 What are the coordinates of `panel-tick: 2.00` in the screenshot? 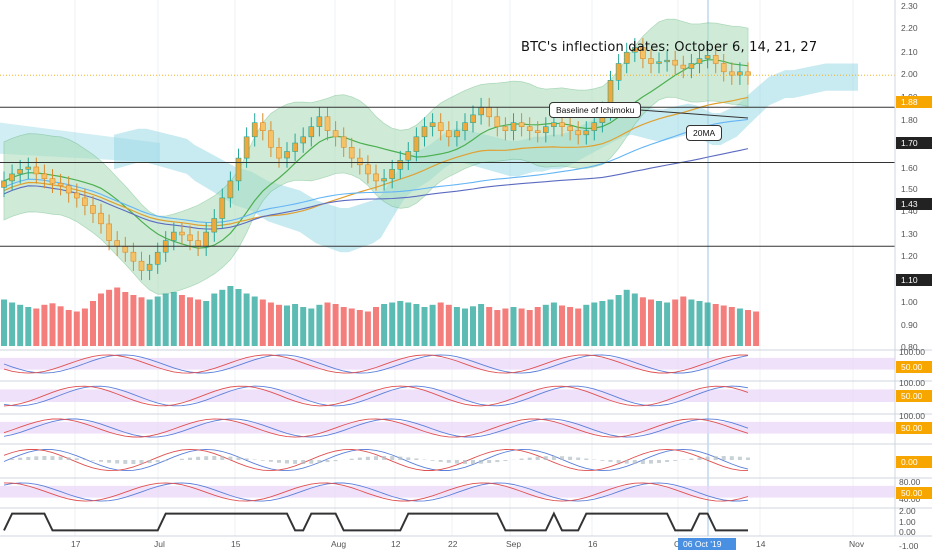 It's located at (907, 511).